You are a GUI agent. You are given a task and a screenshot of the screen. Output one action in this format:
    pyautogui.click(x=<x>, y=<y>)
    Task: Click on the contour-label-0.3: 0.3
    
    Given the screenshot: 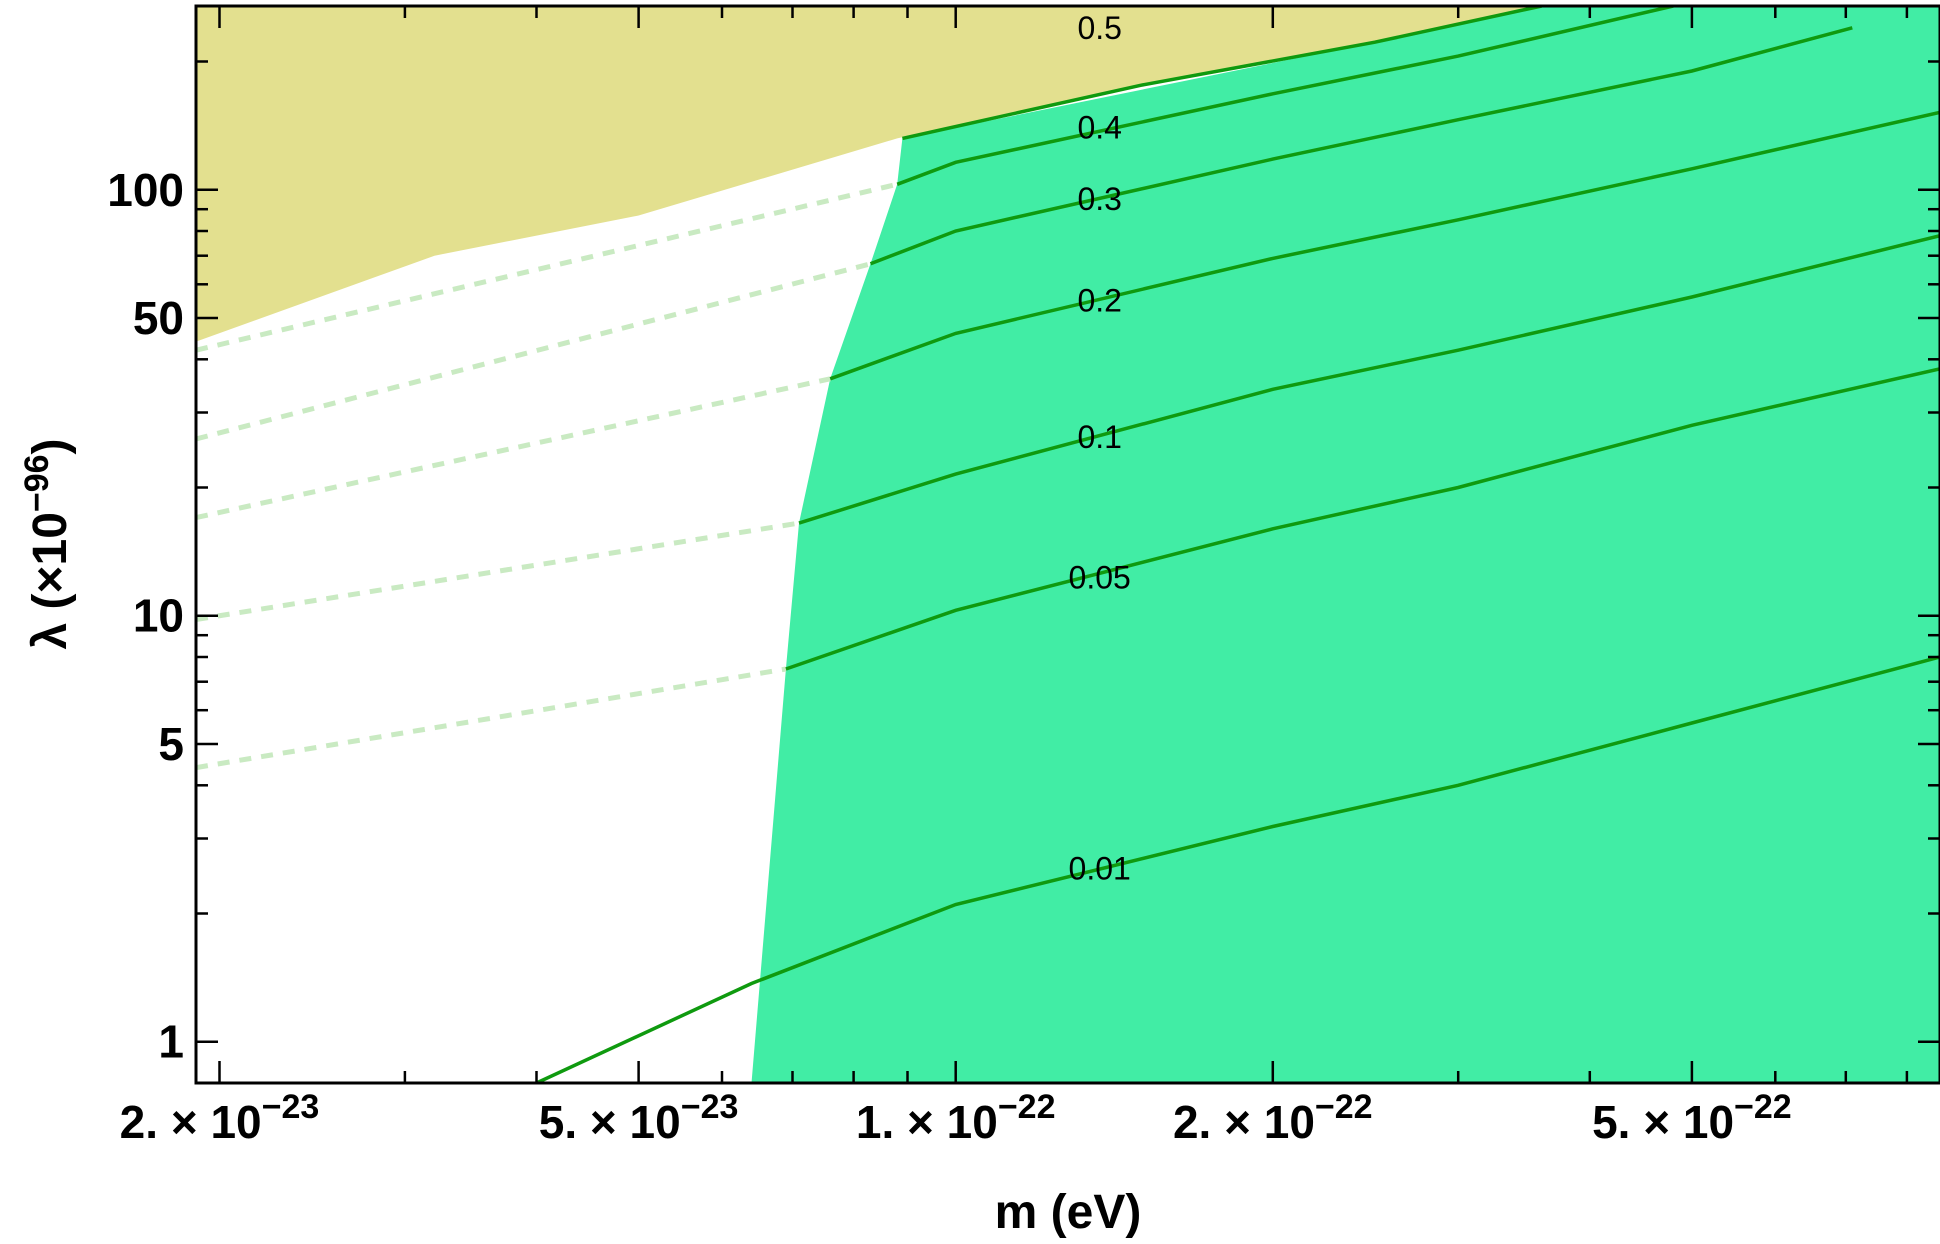 What is the action you would take?
    pyautogui.click(x=1099, y=199)
    